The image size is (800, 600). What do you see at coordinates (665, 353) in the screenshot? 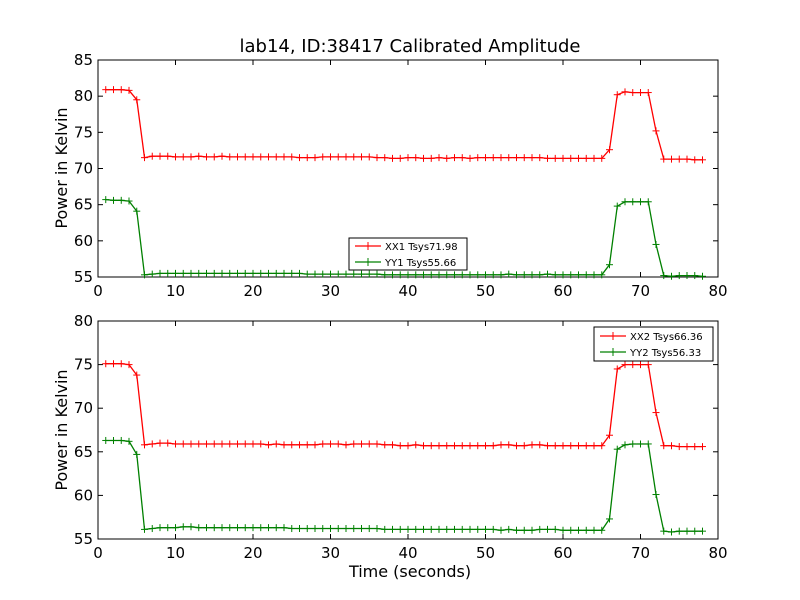
I see `legend-label-yy2: YY2 Tsys56.33` at bounding box center [665, 353].